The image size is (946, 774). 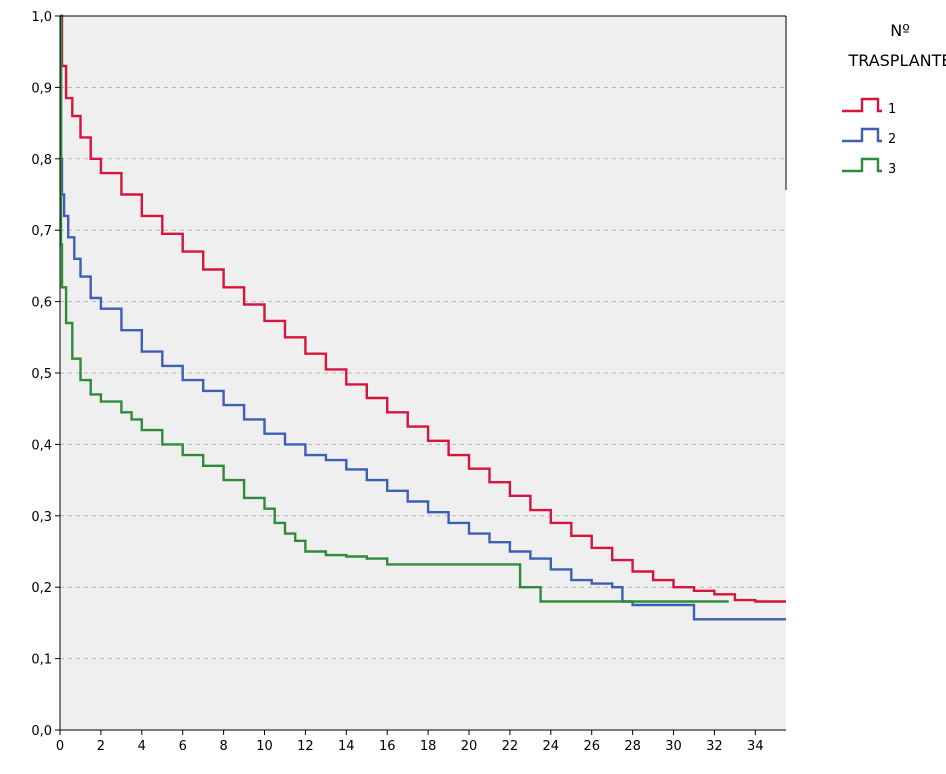 What do you see at coordinates (142, 746) in the screenshot?
I see `x-tick-label: 4` at bounding box center [142, 746].